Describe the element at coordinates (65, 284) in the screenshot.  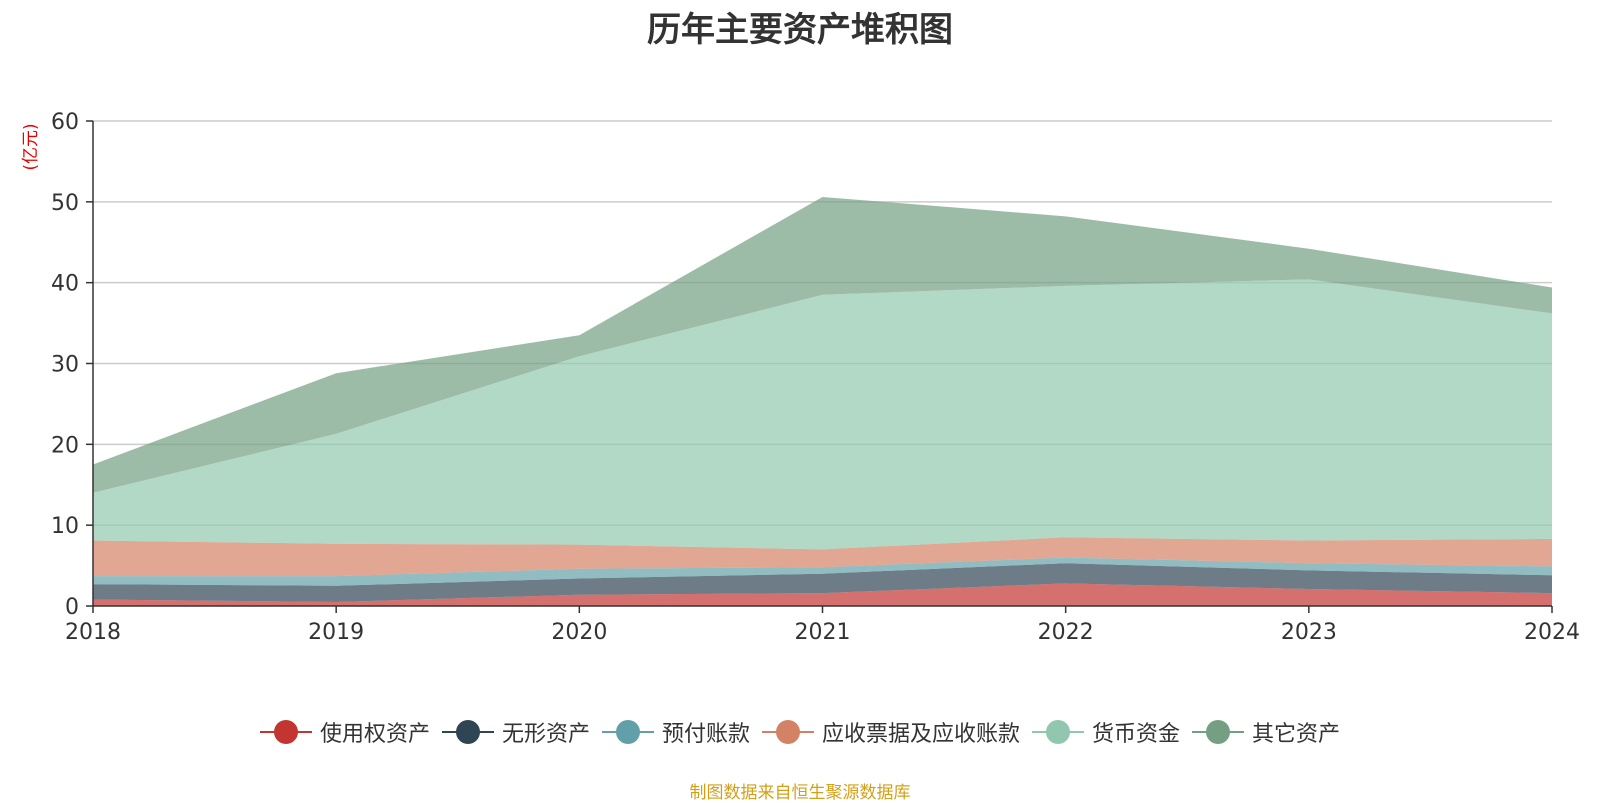
I see `y-tick-label: 40` at that location.